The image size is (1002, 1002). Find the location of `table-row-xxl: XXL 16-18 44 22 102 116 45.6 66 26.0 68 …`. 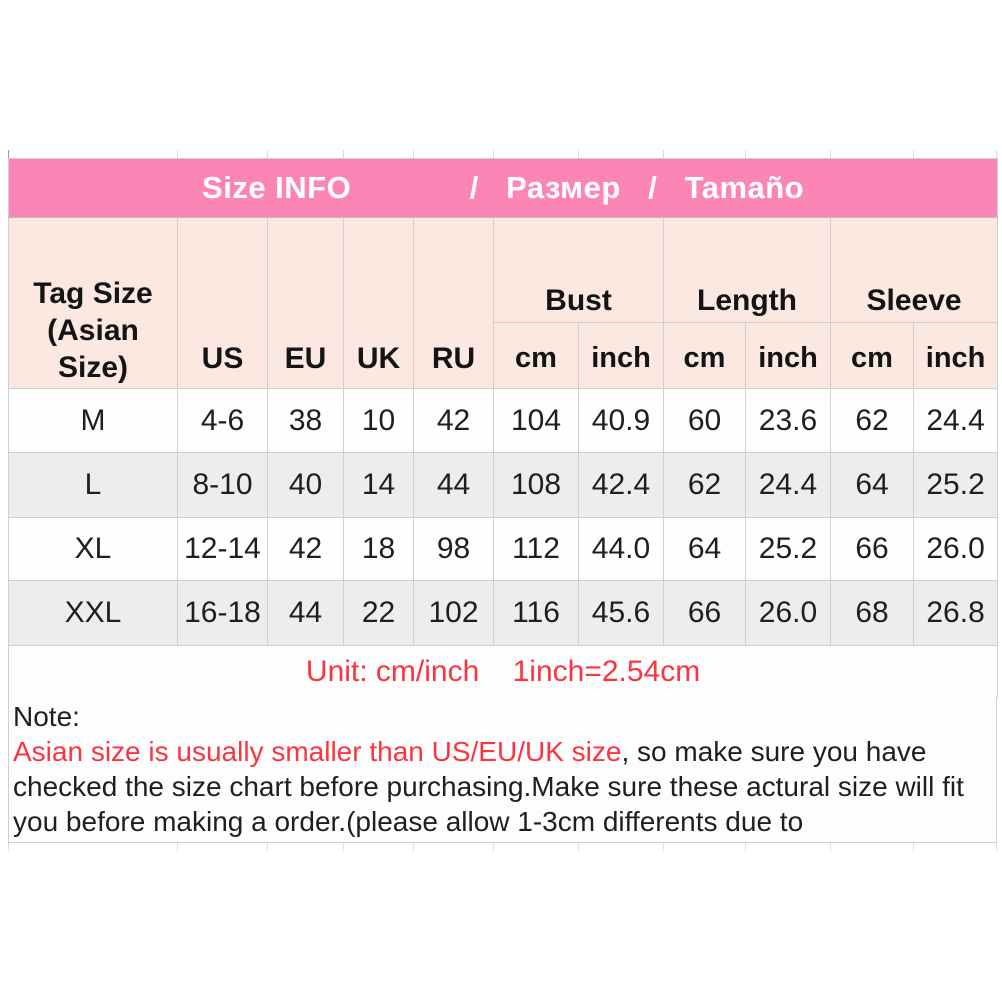

table-row-xxl: XXL 16-18 44 22 102 116 45.6 66 26.0 68 … is located at coordinates (503, 613).